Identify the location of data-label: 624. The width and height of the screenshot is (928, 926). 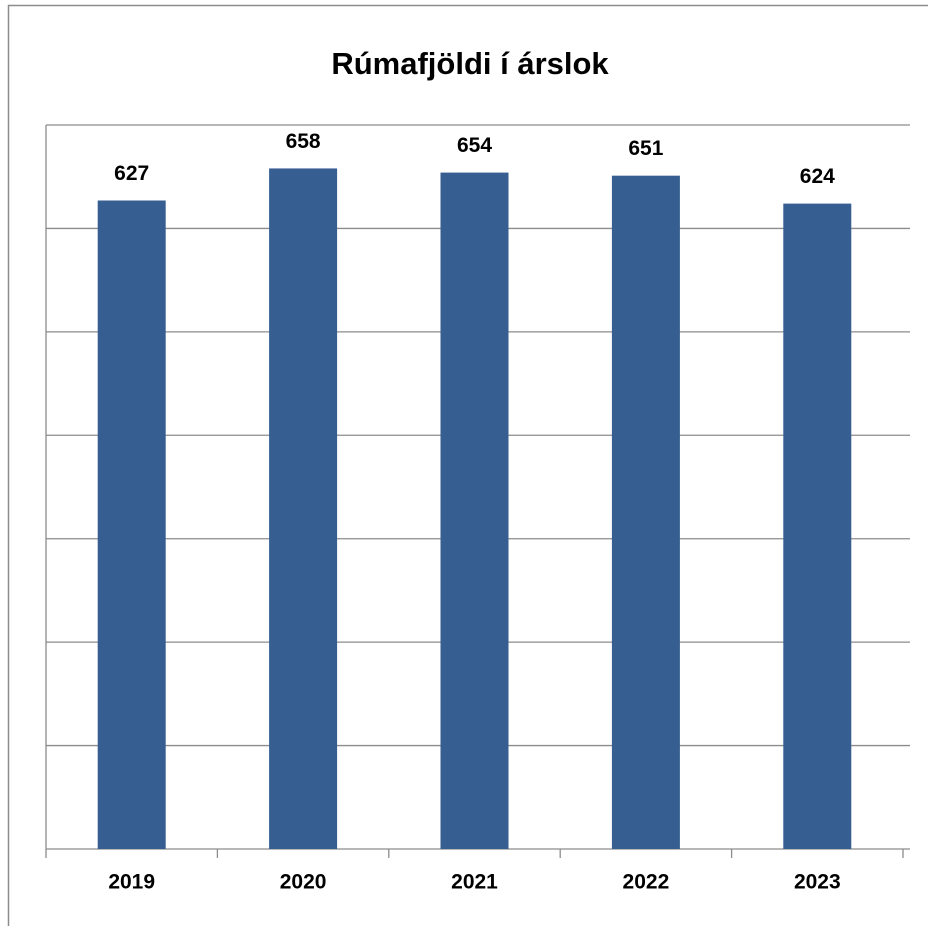
(817, 176).